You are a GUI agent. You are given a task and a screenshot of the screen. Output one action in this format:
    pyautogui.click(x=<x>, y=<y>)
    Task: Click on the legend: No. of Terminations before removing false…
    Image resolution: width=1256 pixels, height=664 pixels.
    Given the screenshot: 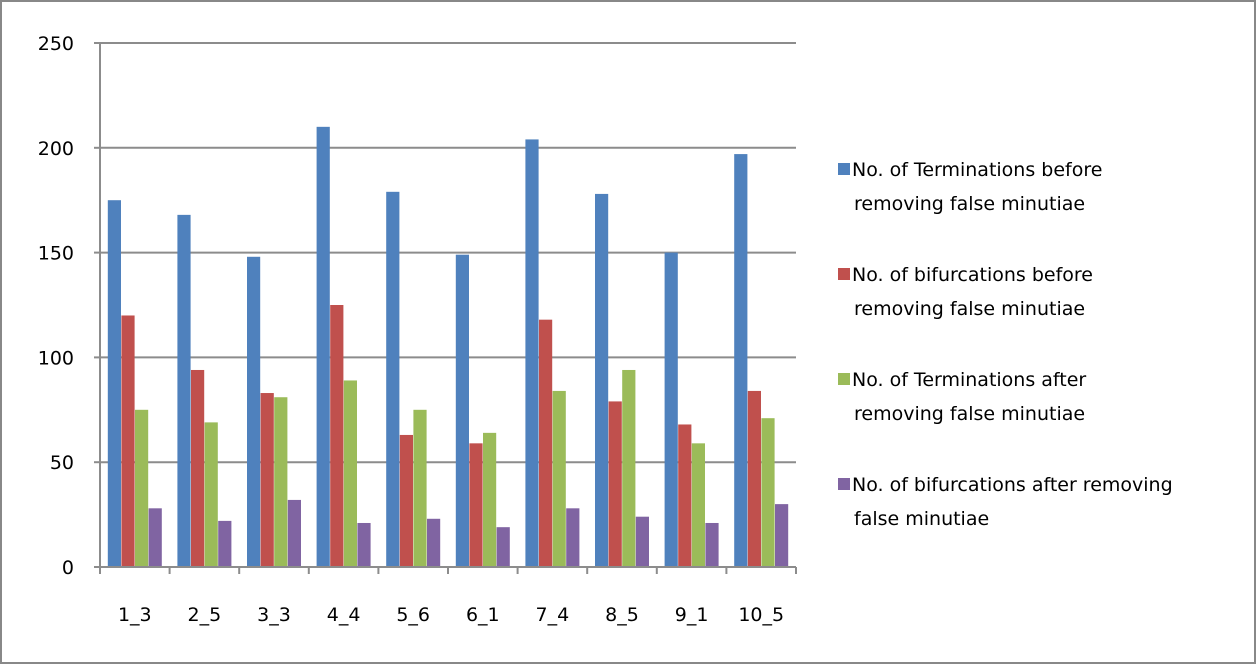 What is the action you would take?
    pyautogui.click(x=1005, y=344)
    